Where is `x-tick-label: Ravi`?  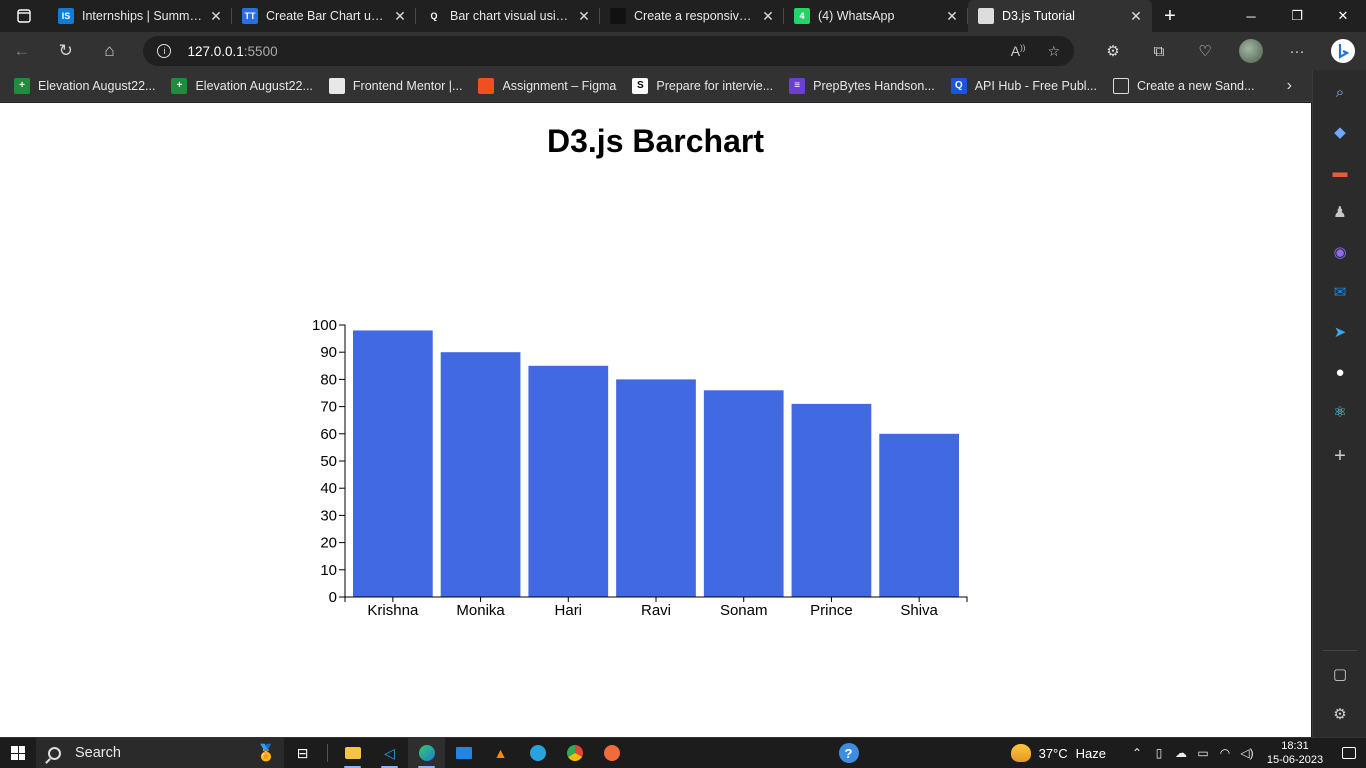
x-tick-label: Ravi is located at coordinates (656, 610).